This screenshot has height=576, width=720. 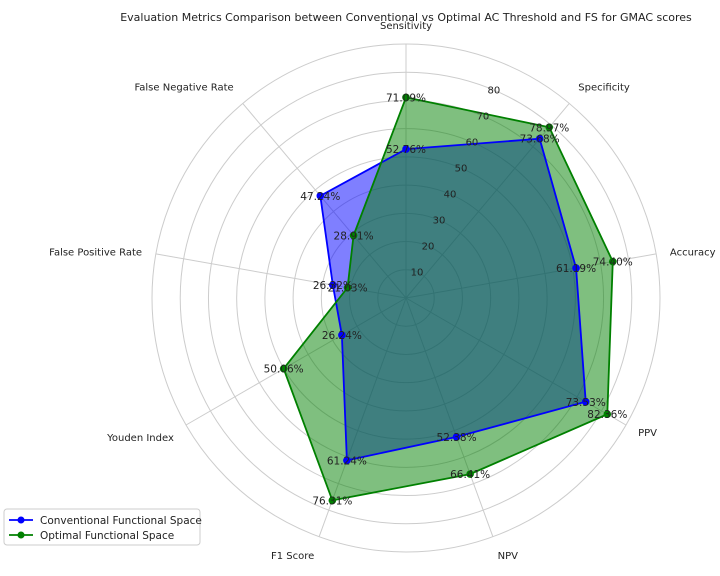 I want to click on data-label-optimal-functional-space-f1-score: 76.31%, so click(x=332, y=501).